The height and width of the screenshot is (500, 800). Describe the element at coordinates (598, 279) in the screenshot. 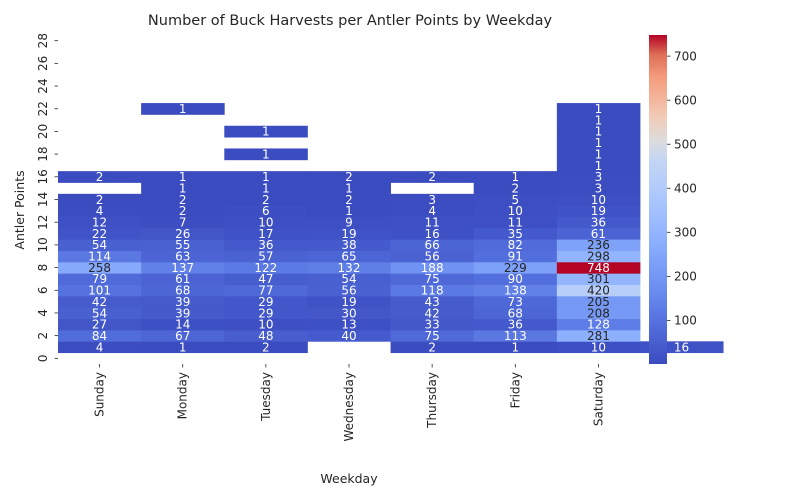

I see `heatmap-cell-label: 301` at that location.